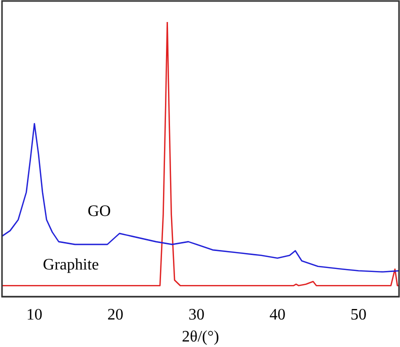  I want to click on x-tick-label: 50, so click(358, 315).